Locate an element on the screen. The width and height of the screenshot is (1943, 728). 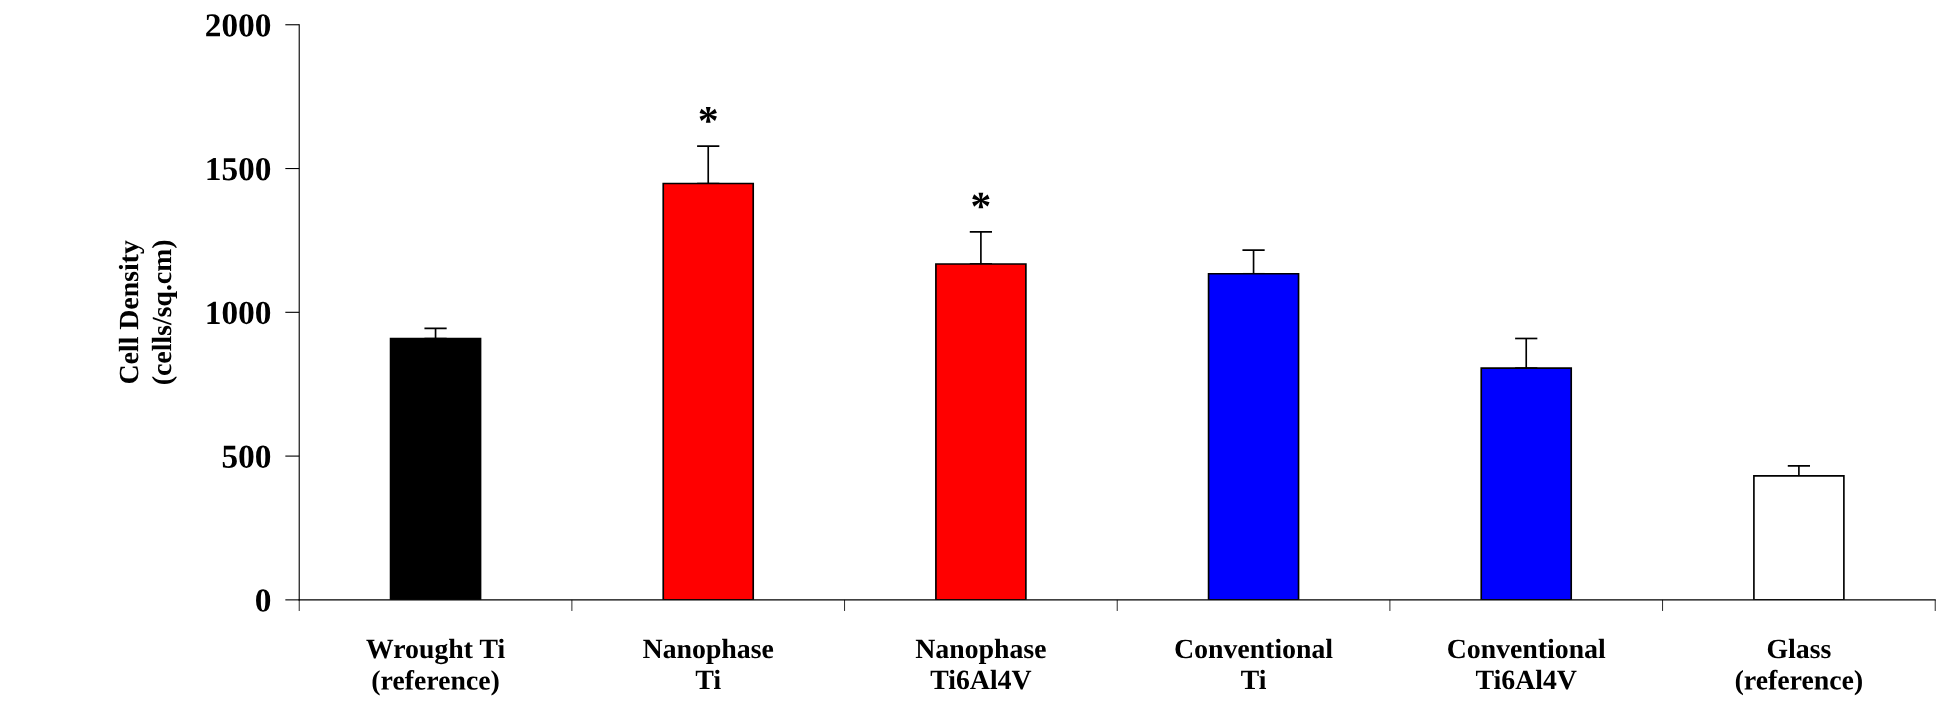
x-tick-label: Wrought Ti (reference) is located at coordinates (435, 667).